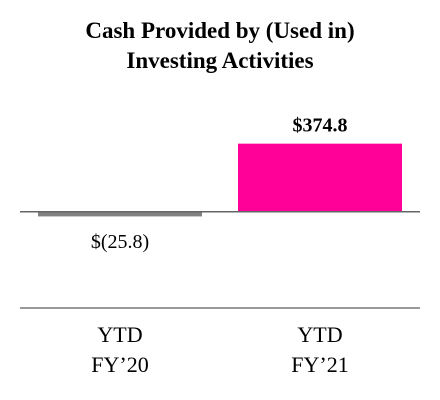 This screenshot has height=400, width=440. I want to click on value-label: $(25.8), so click(120, 242).